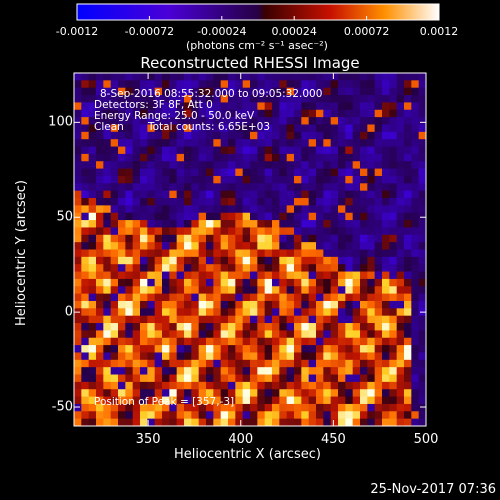 This screenshot has width=500, height=500. Describe the element at coordinates (77, 31) in the screenshot. I see `colorbar-tick-label: -0.0012` at that location.